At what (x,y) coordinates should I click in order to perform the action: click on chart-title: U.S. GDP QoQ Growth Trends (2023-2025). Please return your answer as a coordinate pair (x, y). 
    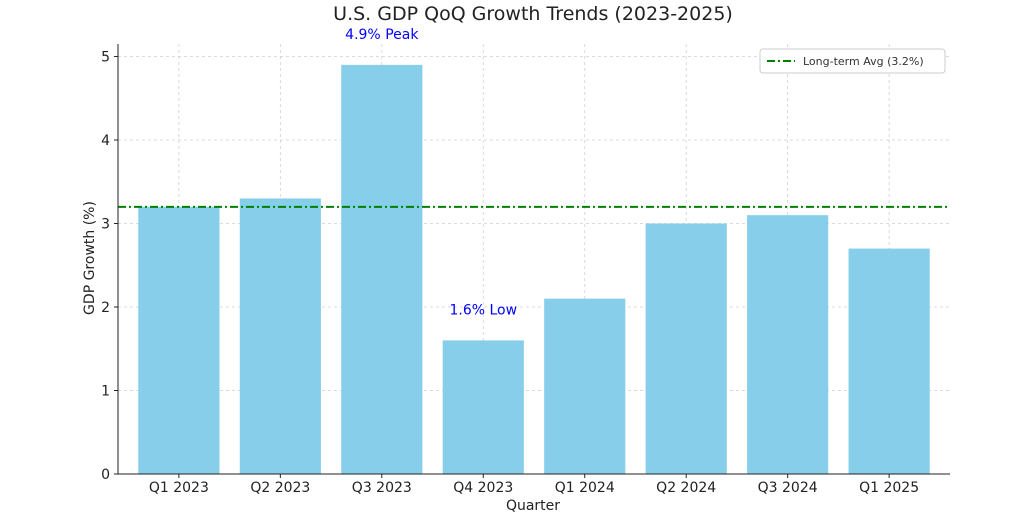
    Looking at the image, I should click on (533, 14).